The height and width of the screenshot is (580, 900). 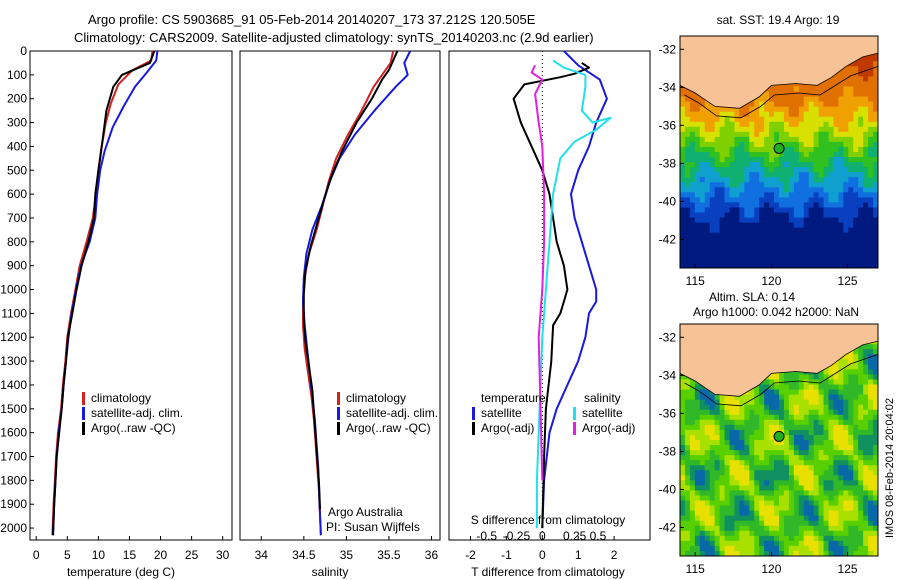 What do you see at coordinates (668, 87) in the screenshot?
I see `sst_map-lat-tick-label: -34` at bounding box center [668, 87].